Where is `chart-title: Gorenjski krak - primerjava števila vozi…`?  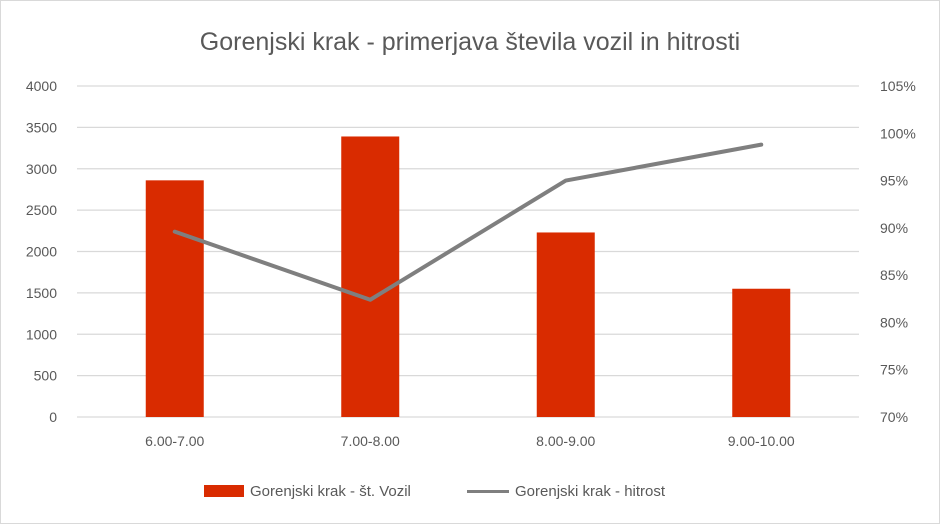
chart-title: Gorenjski krak - primerjava števila vozi… is located at coordinates (470, 42).